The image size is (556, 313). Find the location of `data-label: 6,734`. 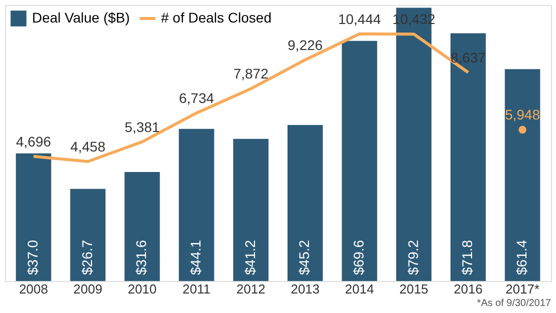

data-label: 6,734 is located at coordinates (196, 98).